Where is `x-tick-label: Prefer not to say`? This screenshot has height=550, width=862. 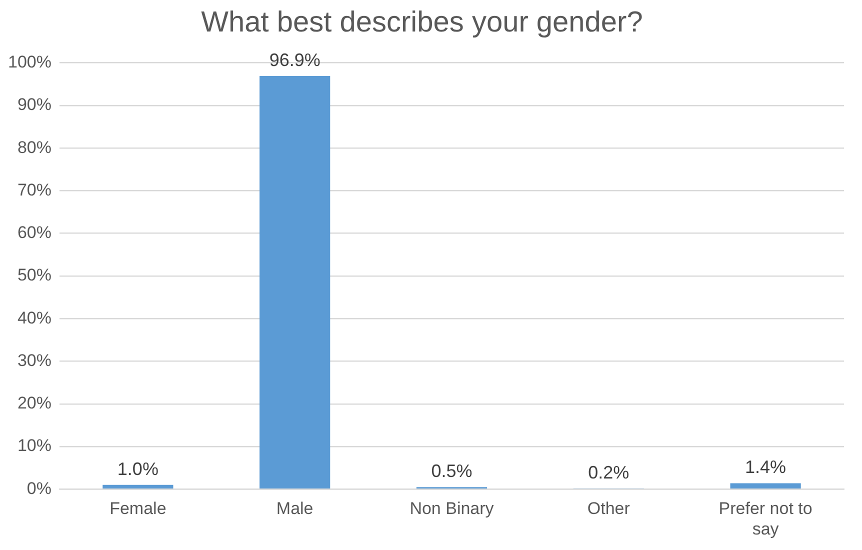 x-tick-label: Prefer not to say is located at coordinates (765, 518).